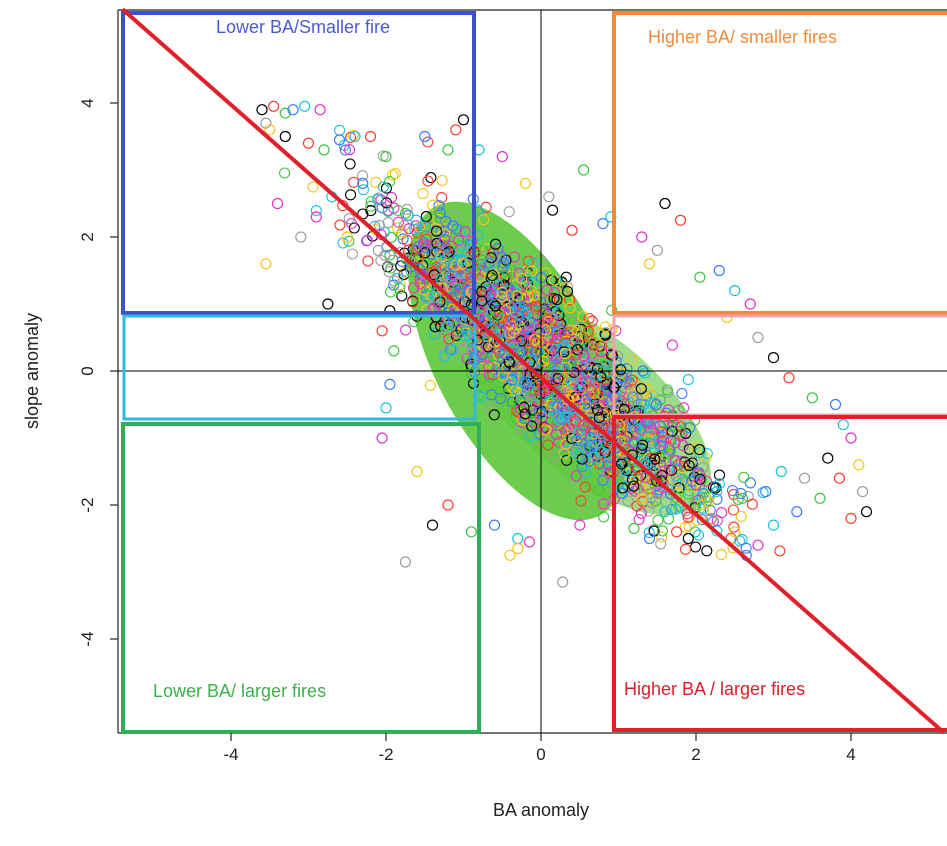 This screenshot has width=947, height=846. What do you see at coordinates (87, 102) in the screenshot?
I see `y-tick-label: 4` at bounding box center [87, 102].